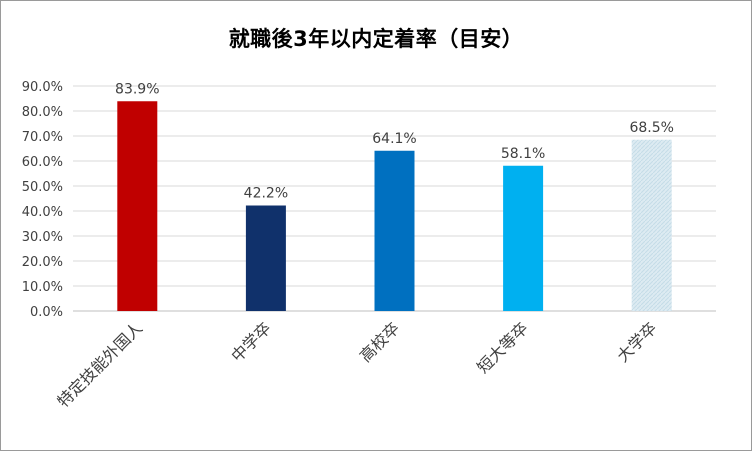 Image resolution: width=752 pixels, height=451 pixels. I want to click on x-category-label: 高校卒, so click(379, 341).